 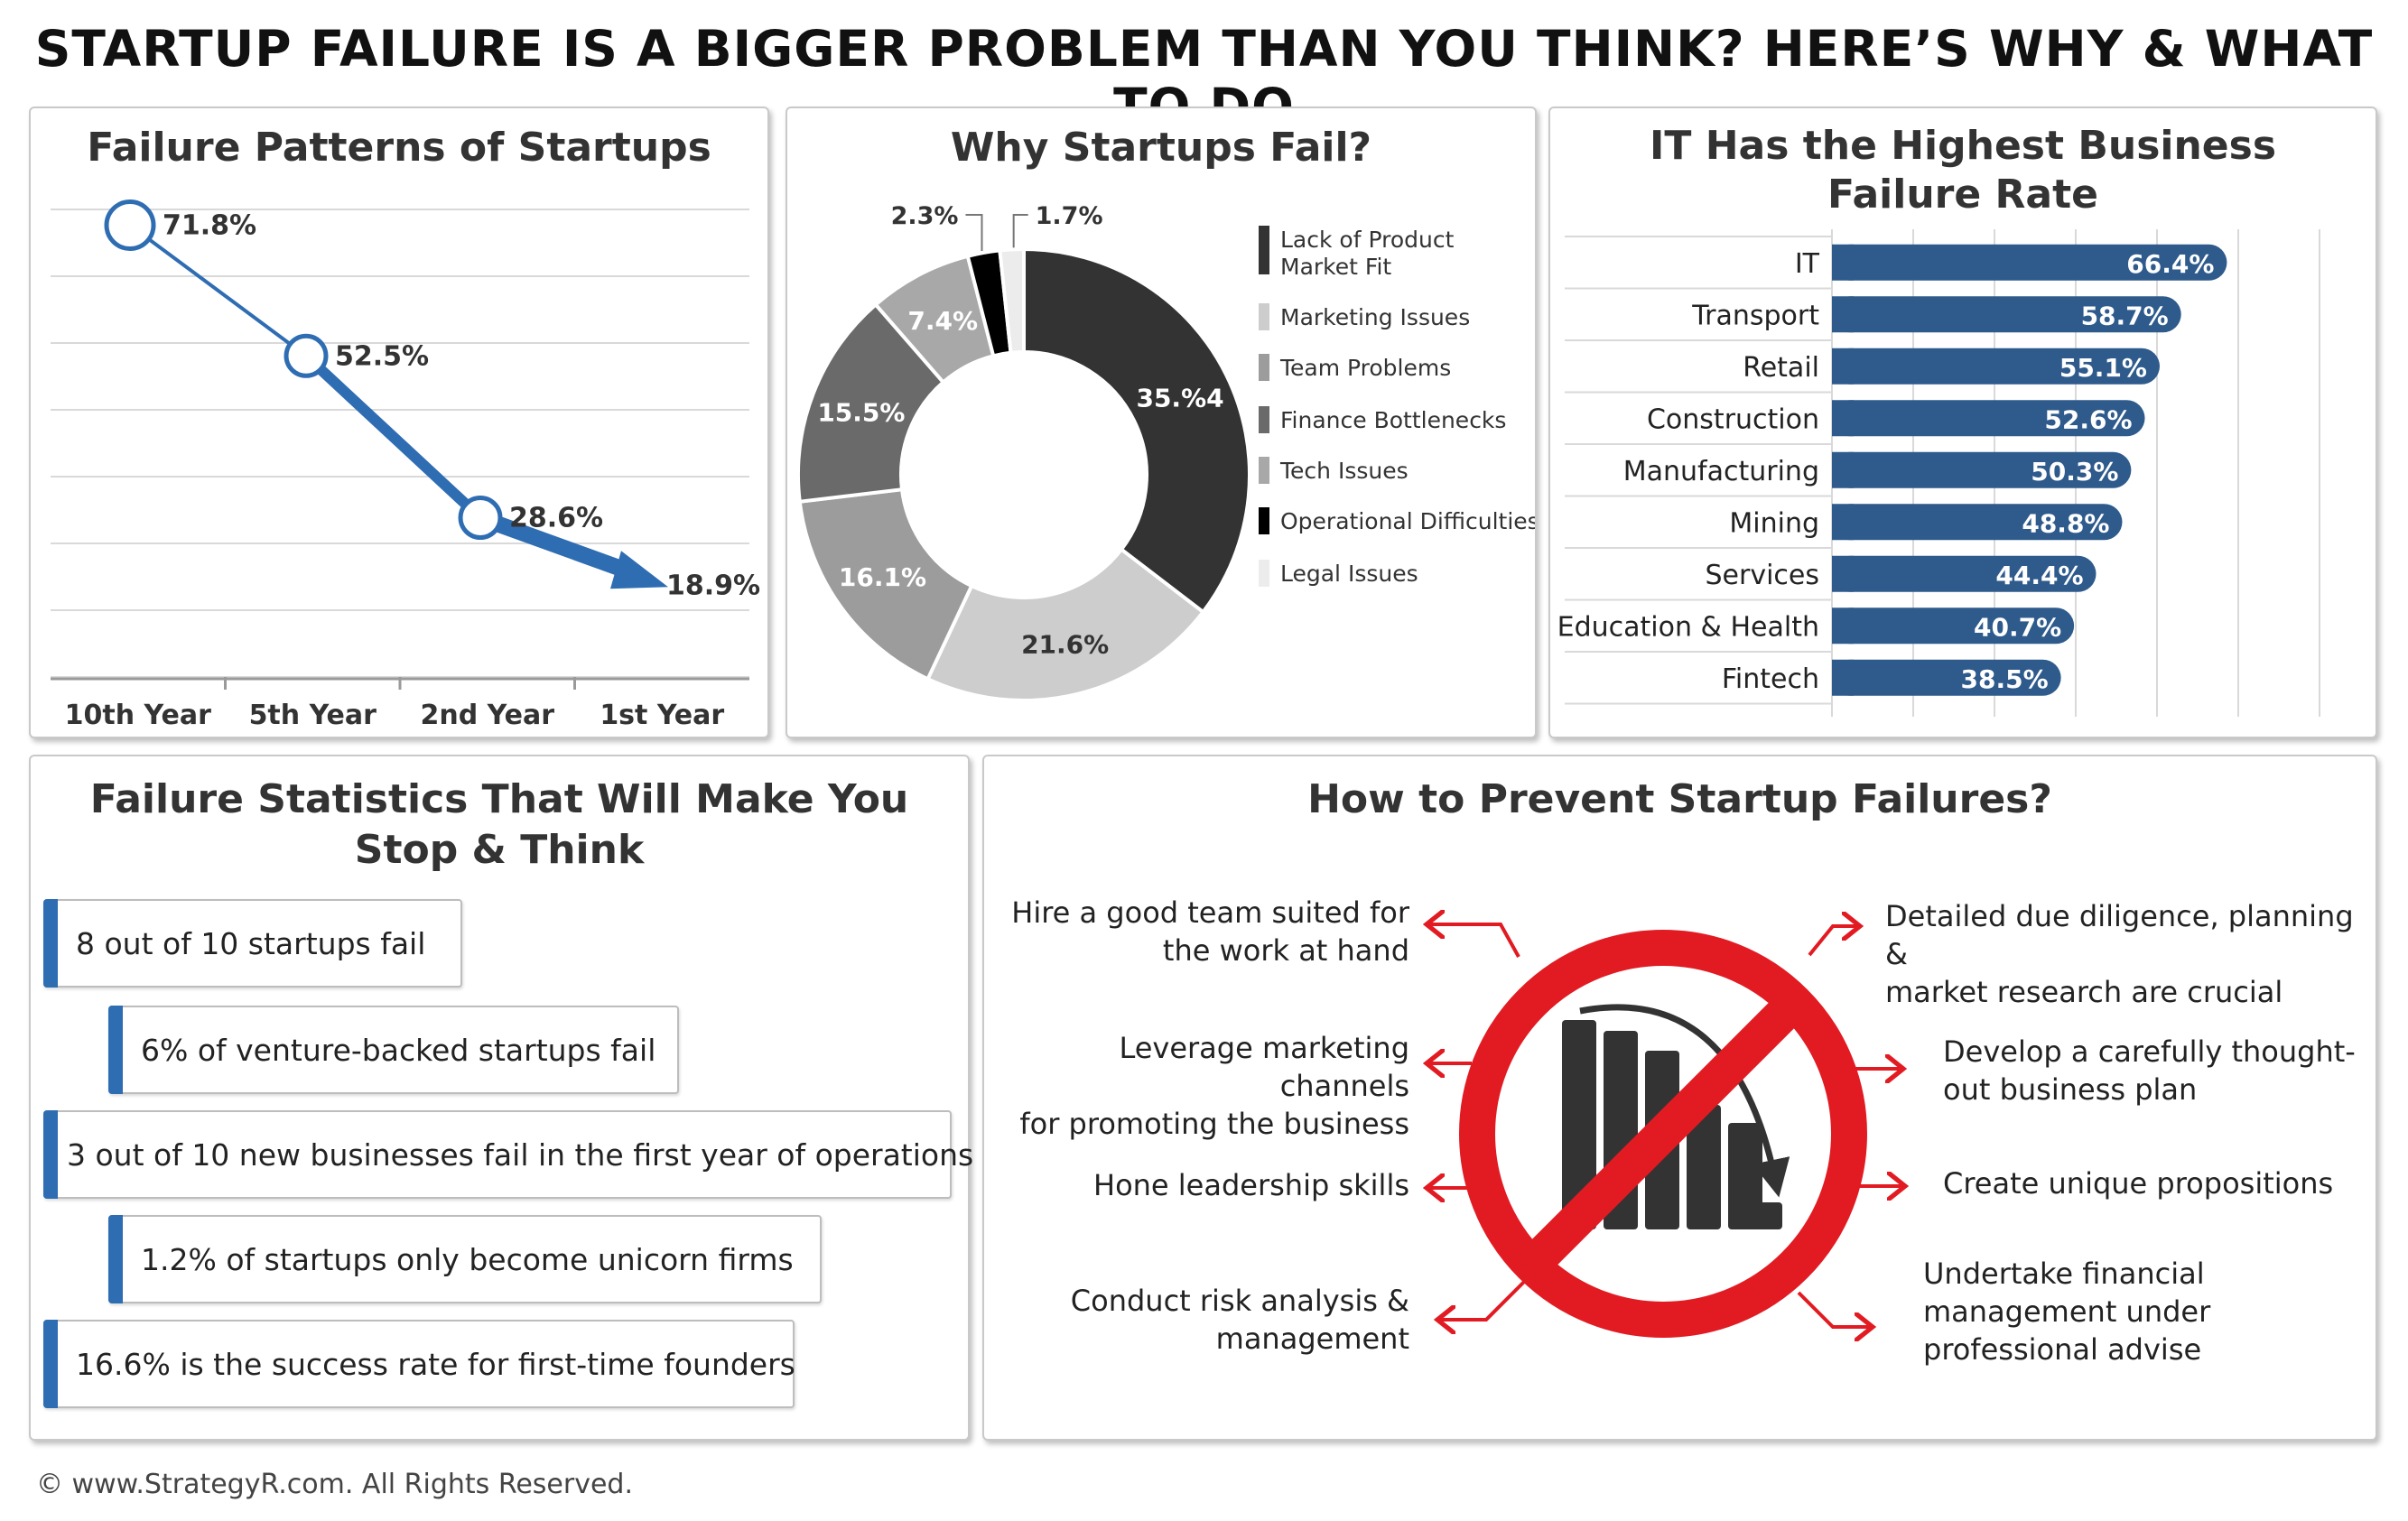 I want to click on tip-line: out business plan, so click(x=2070, y=1089).